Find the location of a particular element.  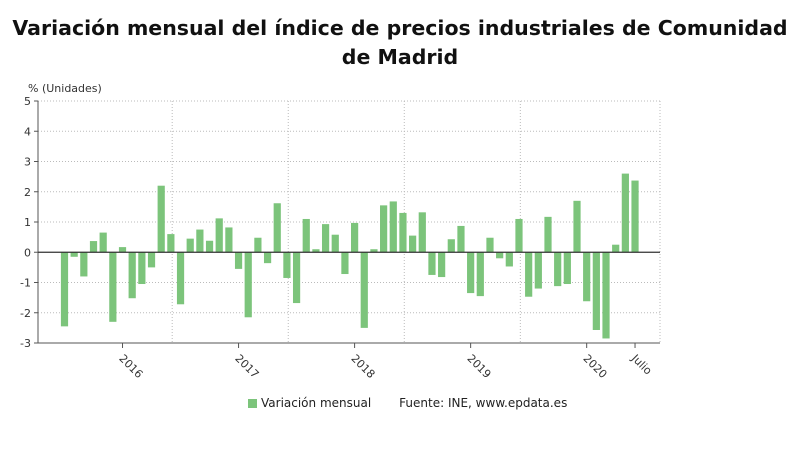

y-tick-label: 4 is located at coordinates (27, 131).